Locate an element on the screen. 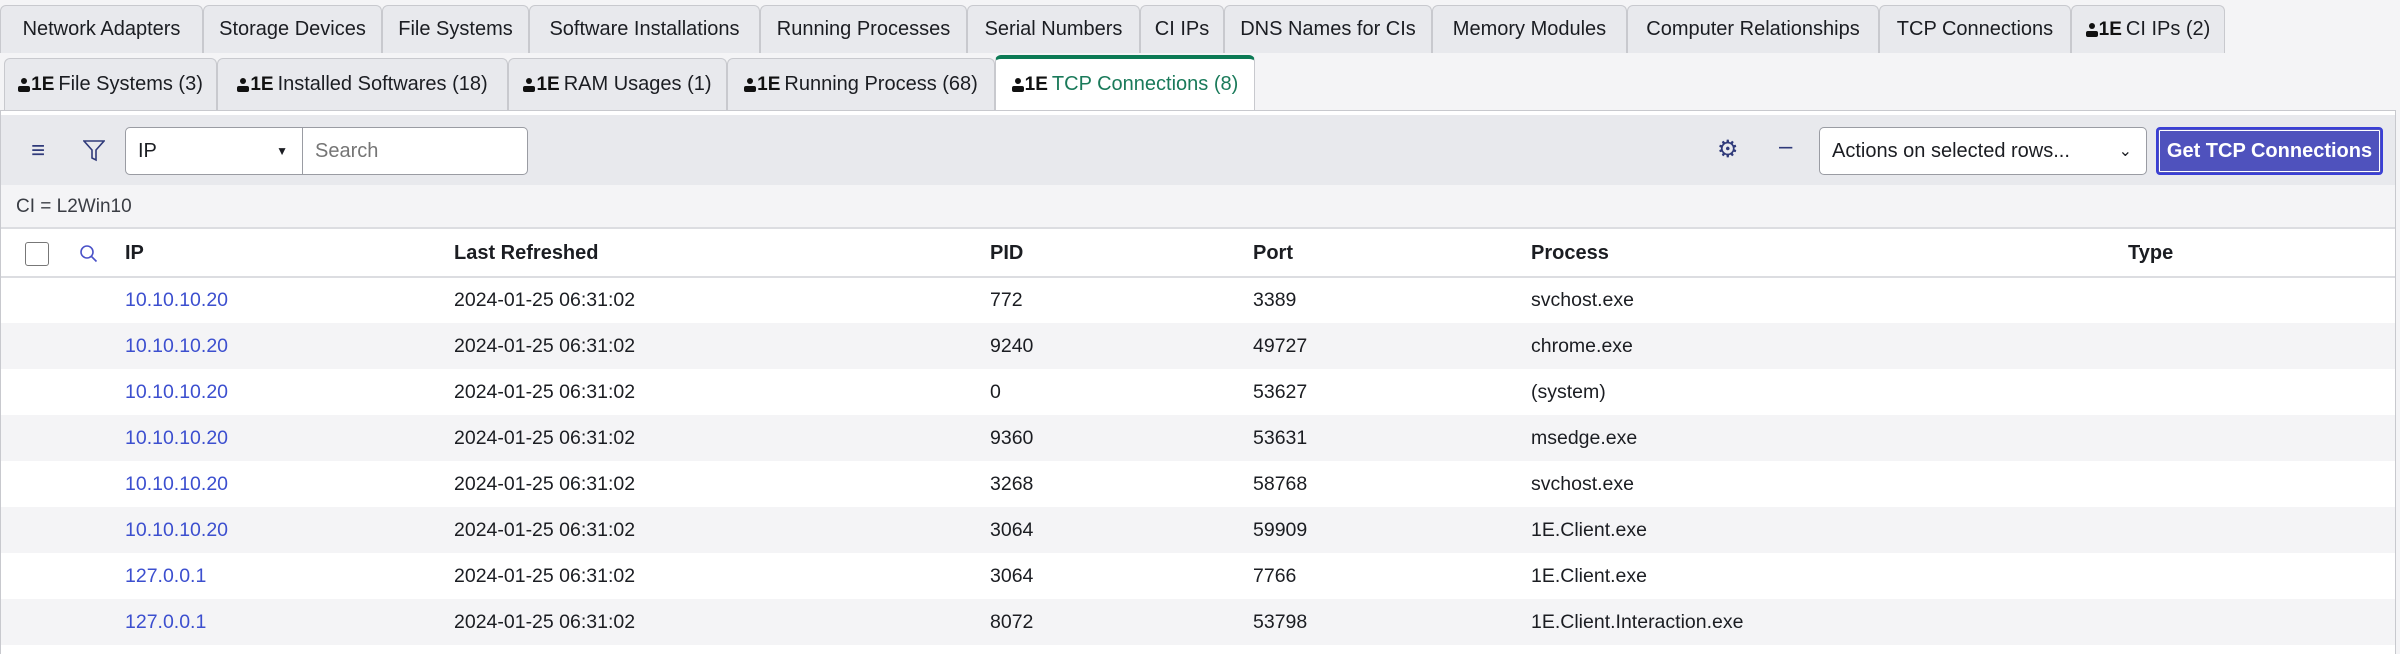 The width and height of the screenshot is (2400, 654). cell-process: 1E.Client.Interaction.exe is located at coordinates (1829, 622).